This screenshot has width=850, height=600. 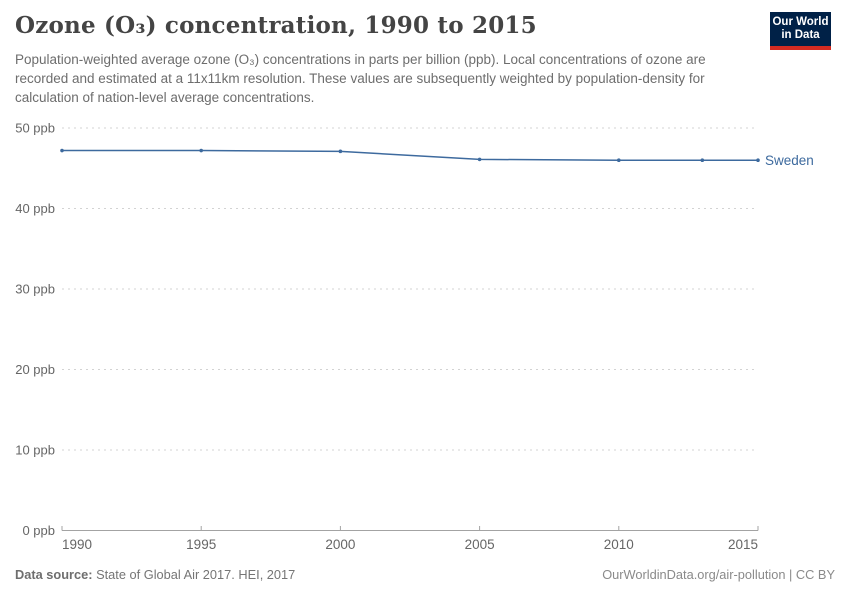 What do you see at coordinates (480, 544) in the screenshot?
I see `x-axis-tick-label: 2005` at bounding box center [480, 544].